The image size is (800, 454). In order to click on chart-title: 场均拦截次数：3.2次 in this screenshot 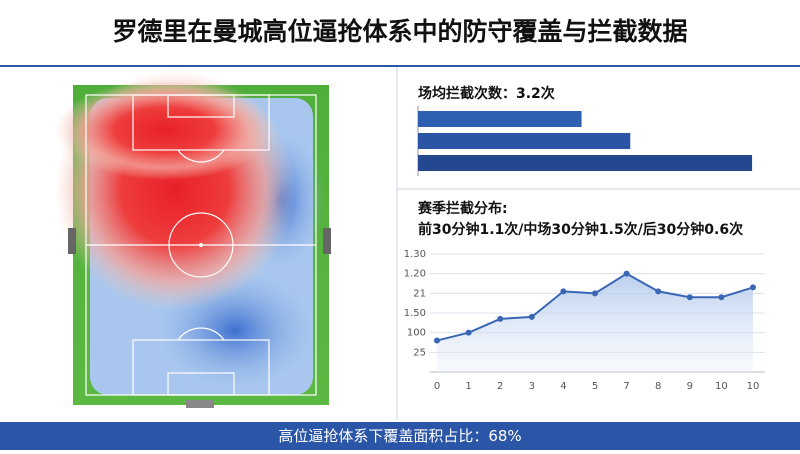, I will do `click(486, 93)`.